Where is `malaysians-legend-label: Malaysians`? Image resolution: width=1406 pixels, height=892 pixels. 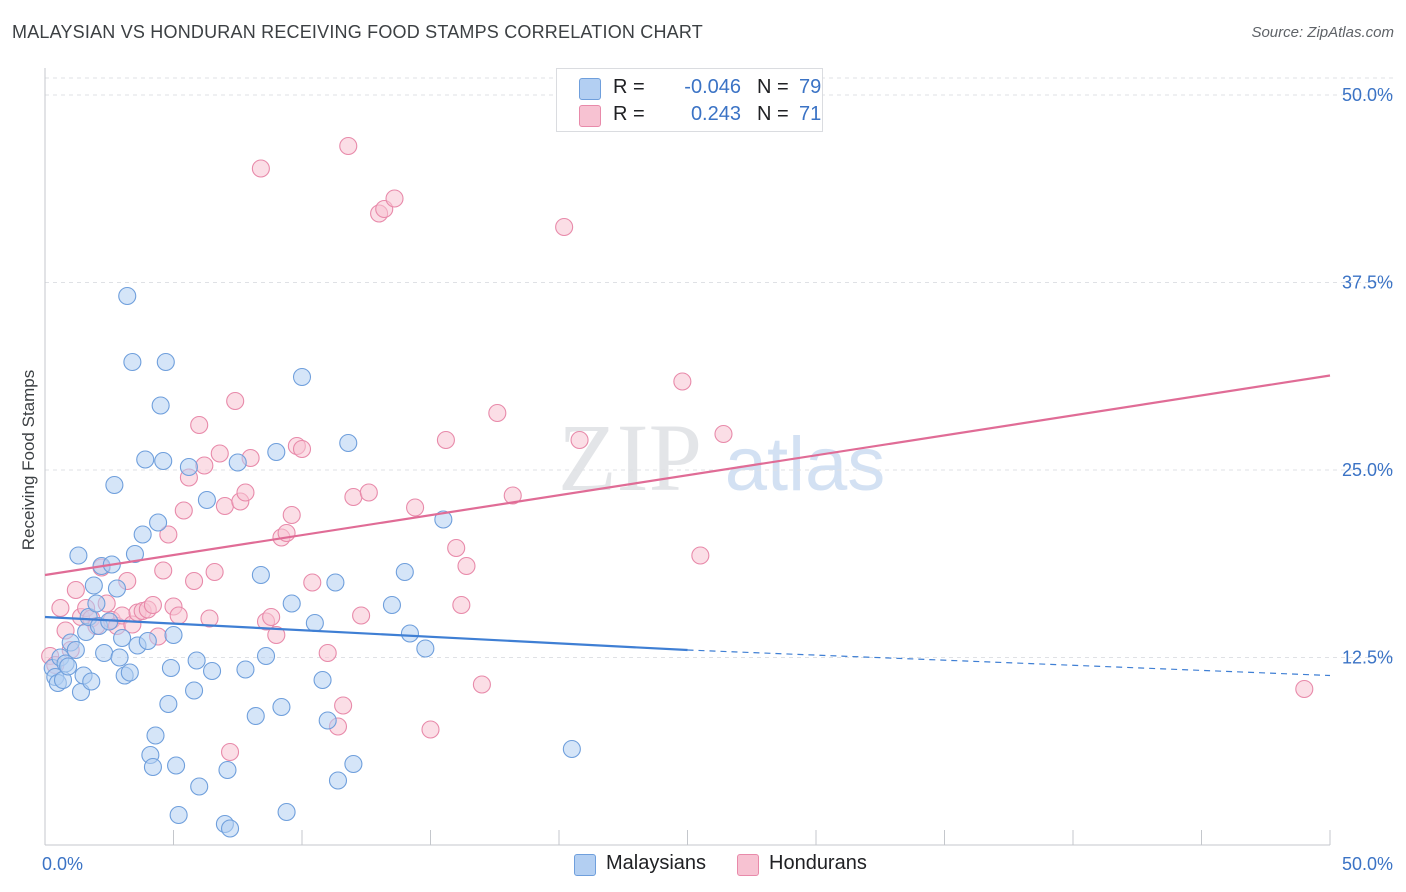
malaysians-legend-label: Malaysians is located at coordinates (656, 863).